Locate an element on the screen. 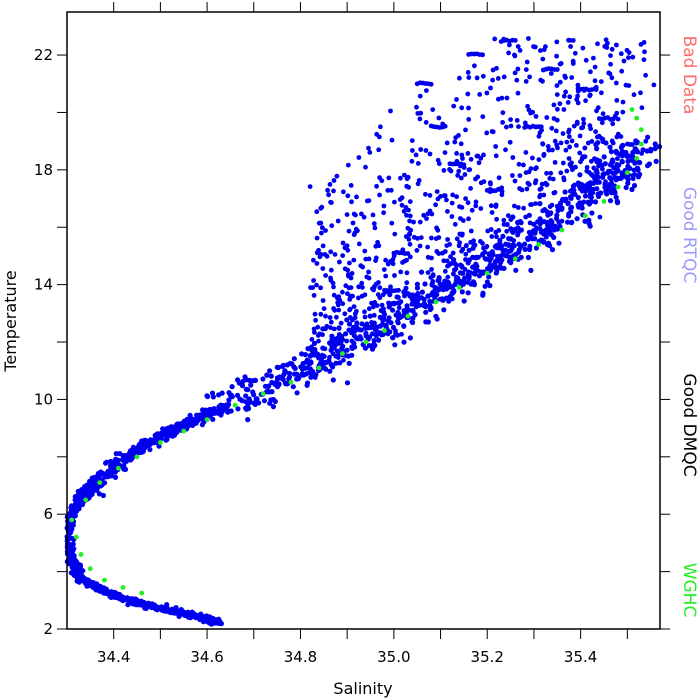  y-tick-label: 14 is located at coordinates (43, 285).